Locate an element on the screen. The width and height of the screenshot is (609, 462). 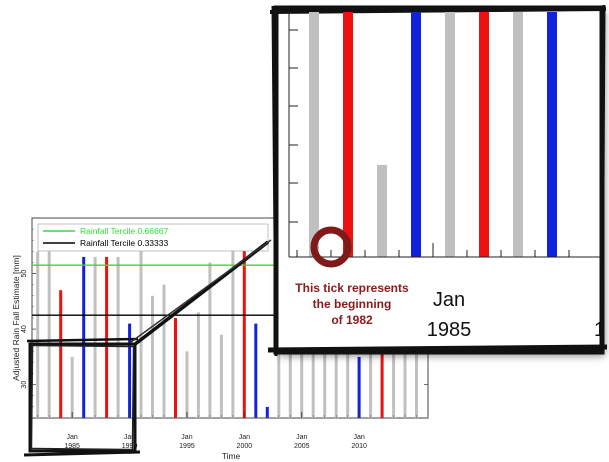
bar-1985 is located at coordinates (72, 387).